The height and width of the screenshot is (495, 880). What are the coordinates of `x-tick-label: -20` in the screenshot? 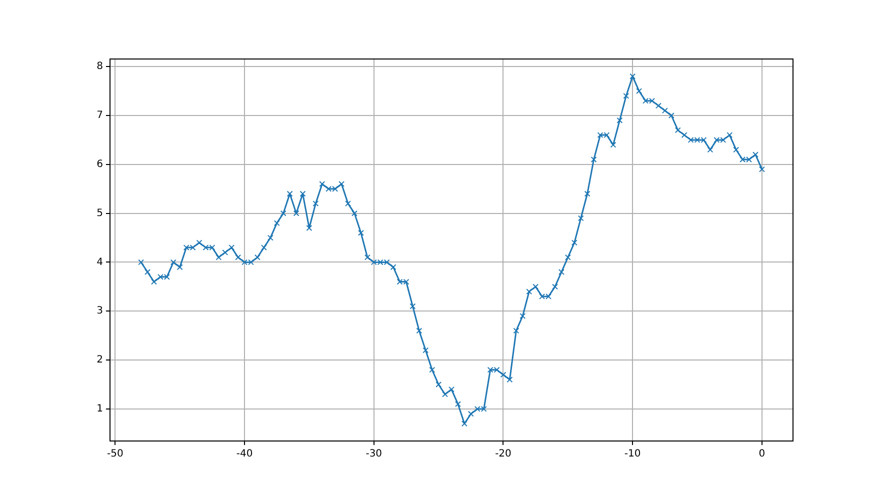 It's located at (503, 454).